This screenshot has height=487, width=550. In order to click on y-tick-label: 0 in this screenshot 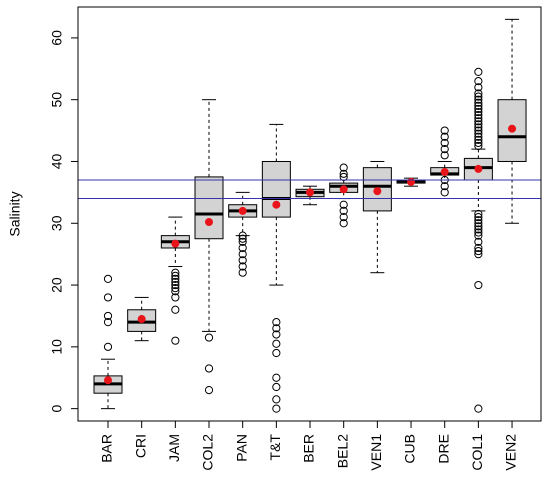, I will do `click(57, 409)`.